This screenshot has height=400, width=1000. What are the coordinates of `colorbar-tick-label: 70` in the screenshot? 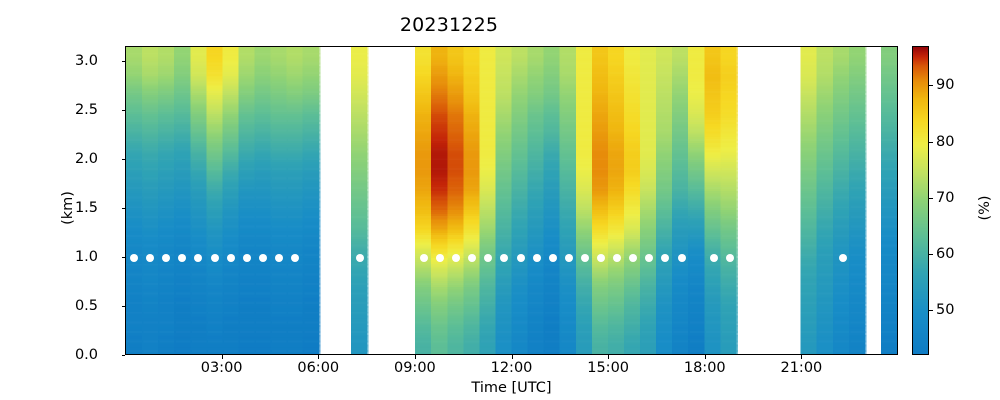 It's located at (945, 197).